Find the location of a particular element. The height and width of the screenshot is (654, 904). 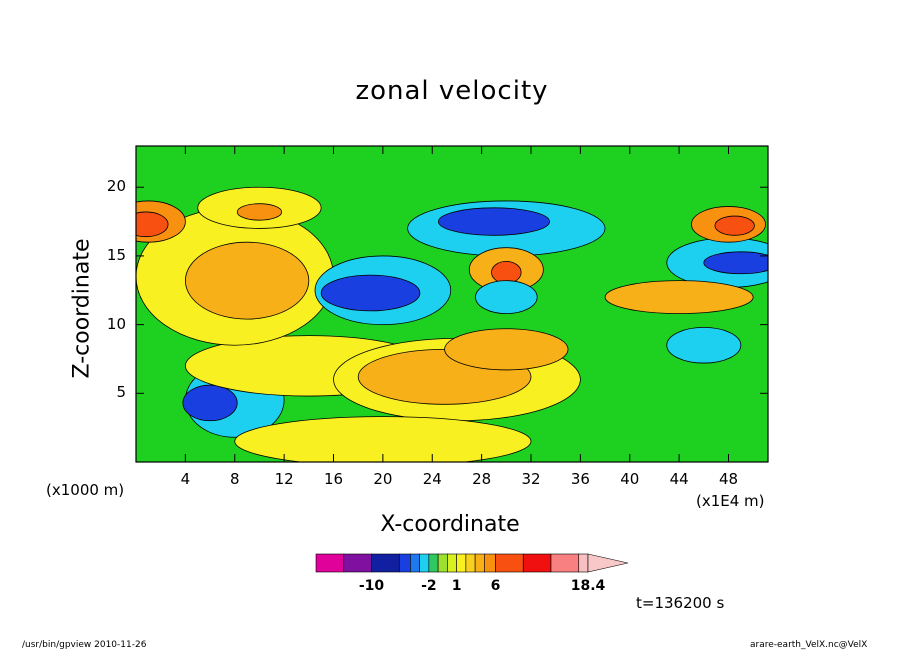

x-tick-label: 28 is located at coordinates (482, 479).